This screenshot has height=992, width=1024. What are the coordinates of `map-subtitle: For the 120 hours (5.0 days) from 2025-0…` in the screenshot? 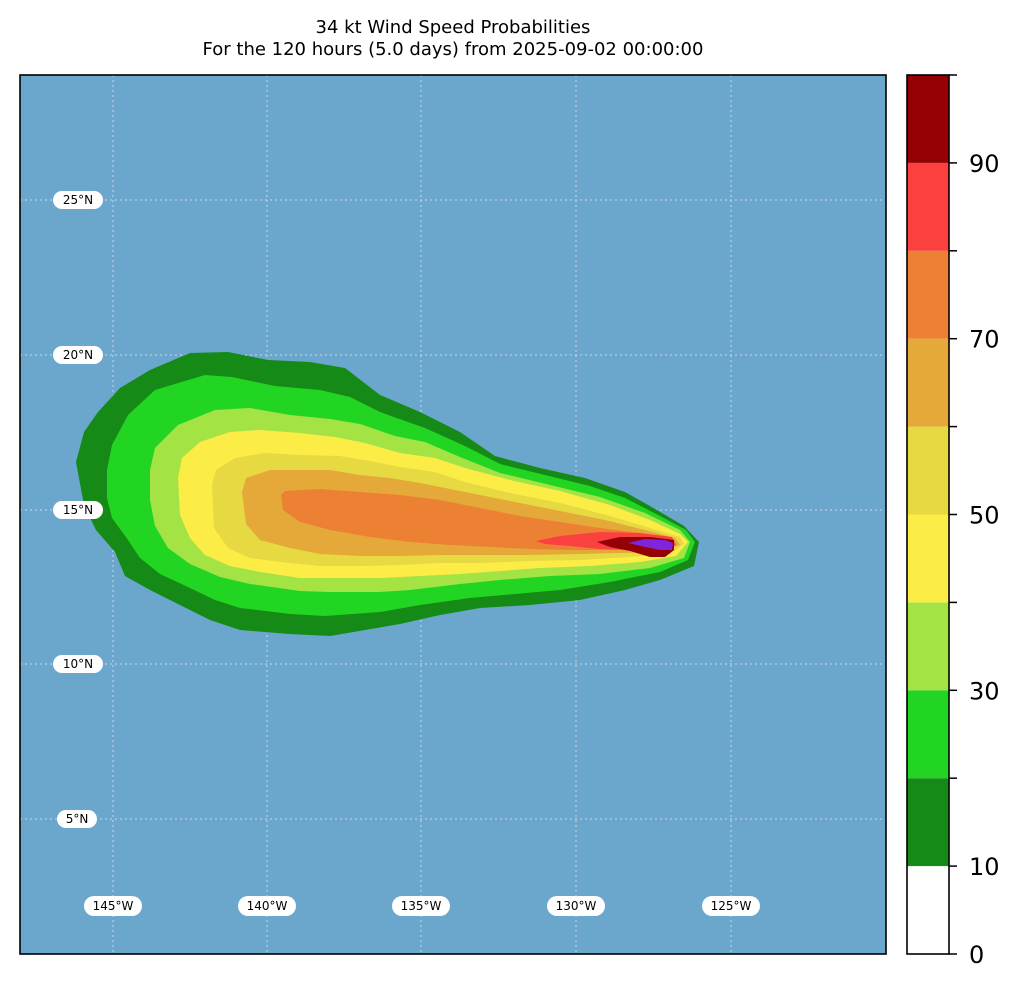 It's located at (453, 49).